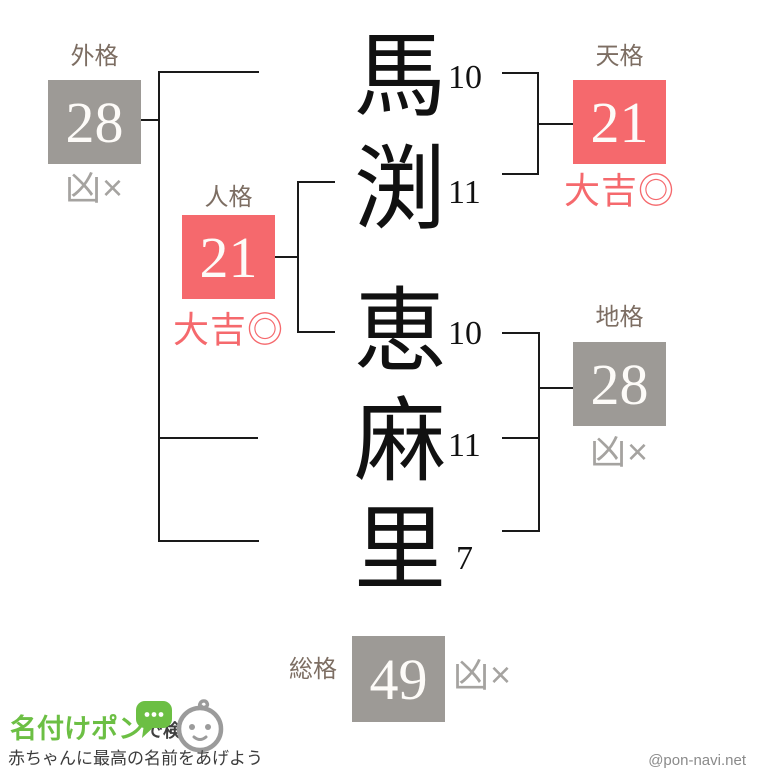  What do you see at coordinates (521, 531) in the screenshot?
I see `chikaku-bracket-arm-bottom` at bounding box center [521, 531].